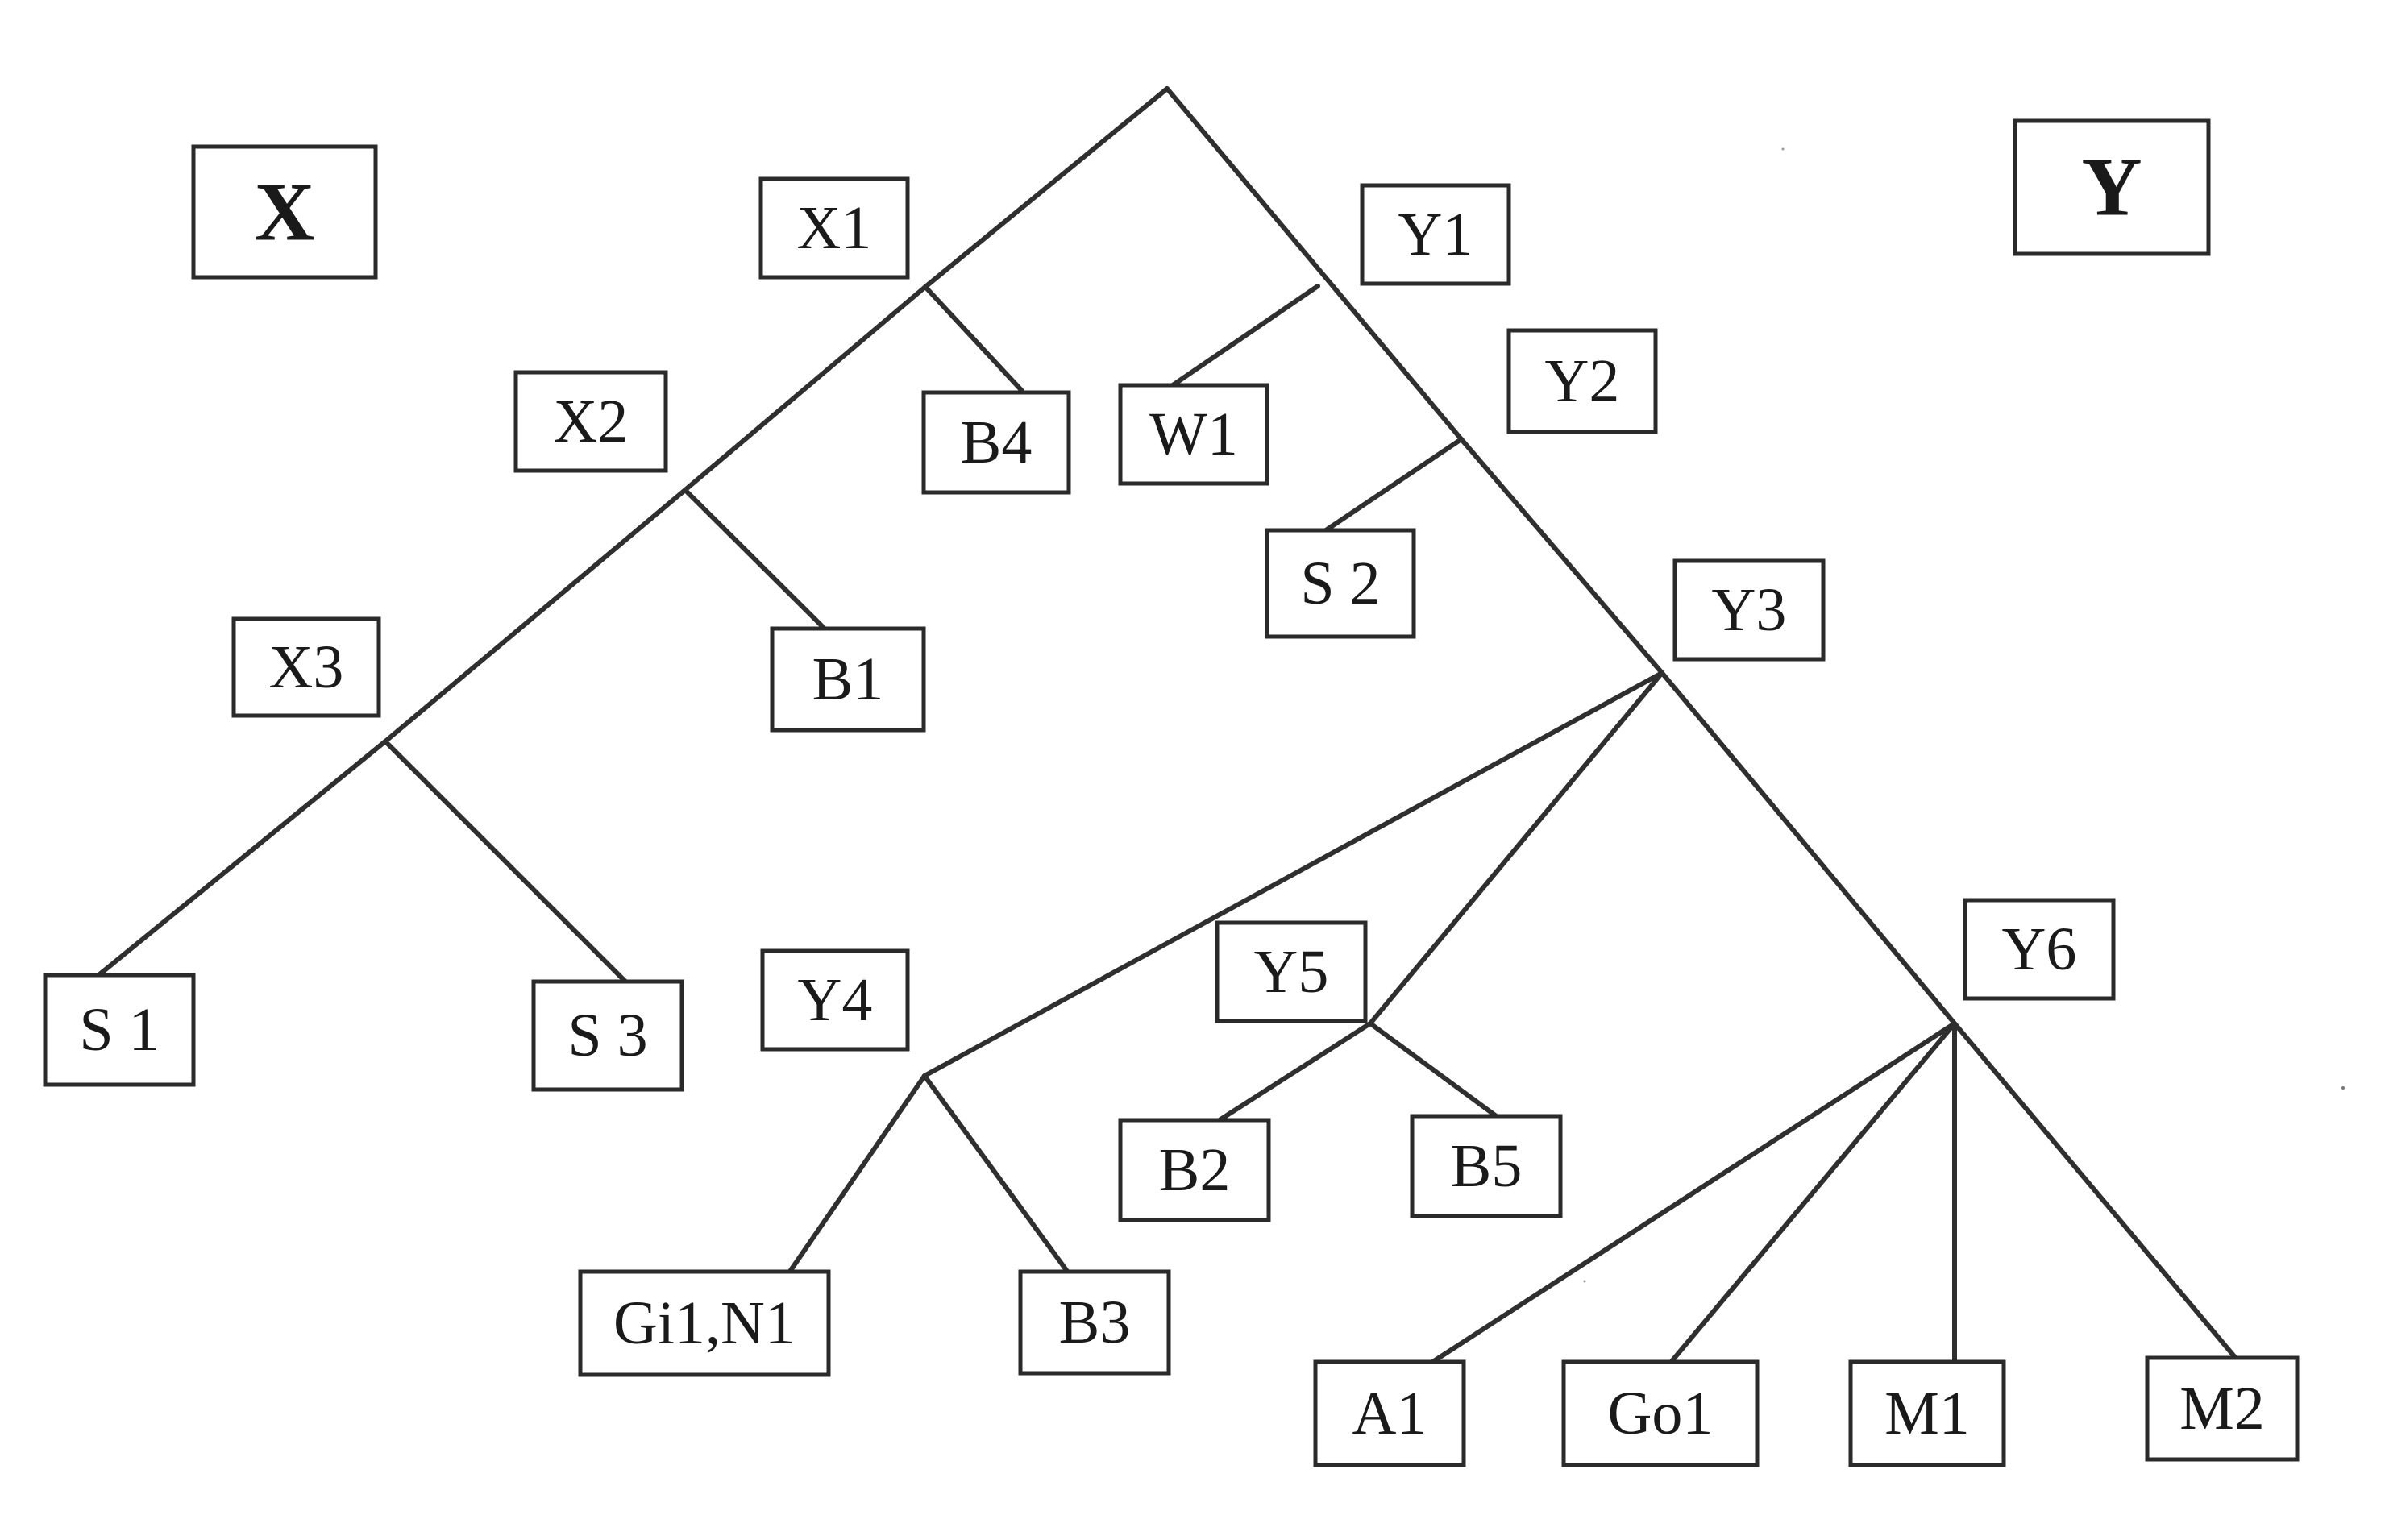  What do you see at coordinates (535, 616) in the screenshot?
I see `edge-x2-x3` at bounding box center [535, 616].